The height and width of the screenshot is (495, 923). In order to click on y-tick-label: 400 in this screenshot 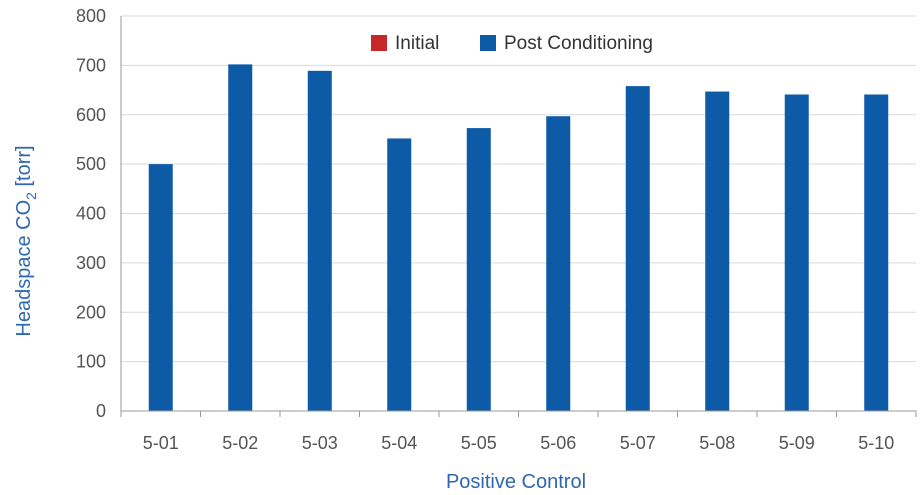, I will do `click(91, 214)`.